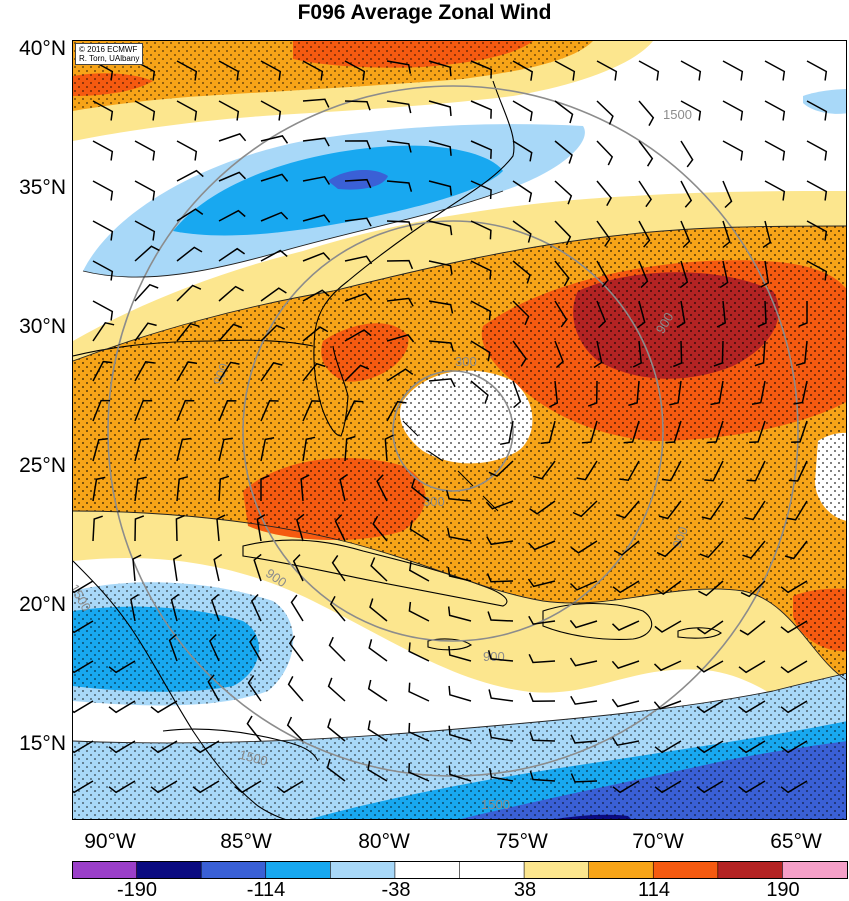 The height and width of the screenshot is (901, 849). What do you see at coordinates (384, 841) in the screenshot?
I see `lon-label-80w: 80°W` at bounding box center [384, 841].